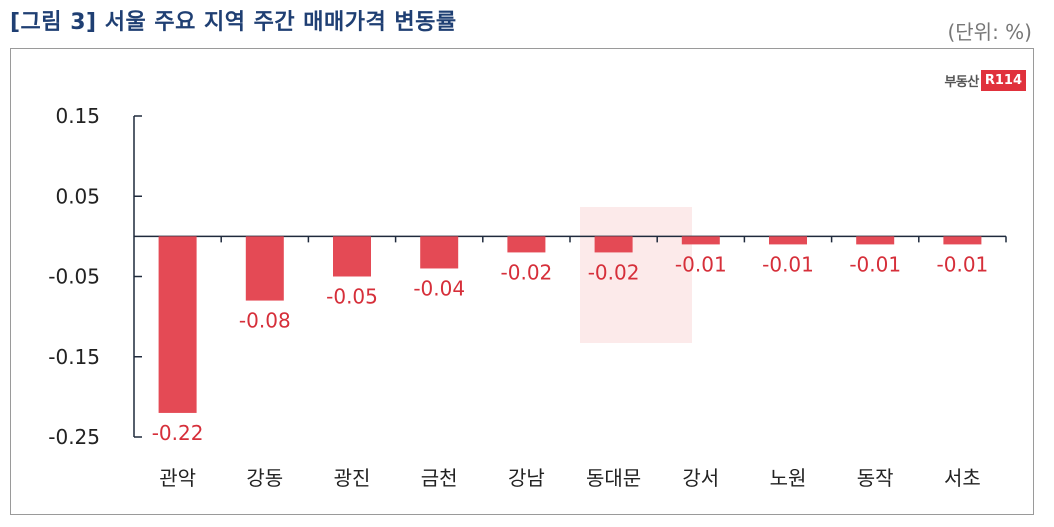 This screenshot has width=1054, height=527. Describe the element at coordinates (439, 478) in the screenshot. I see `x-tick-label: 금천` at that location.